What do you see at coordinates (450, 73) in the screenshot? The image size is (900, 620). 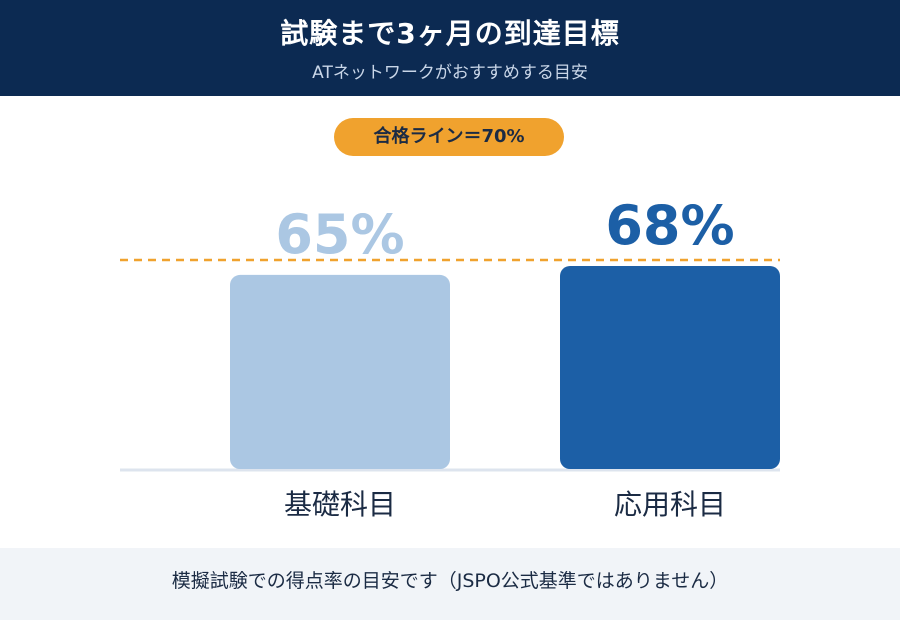 I see `page-subtitle: ATネットワークがおすすめする目安` at bounding box center [450, 73].